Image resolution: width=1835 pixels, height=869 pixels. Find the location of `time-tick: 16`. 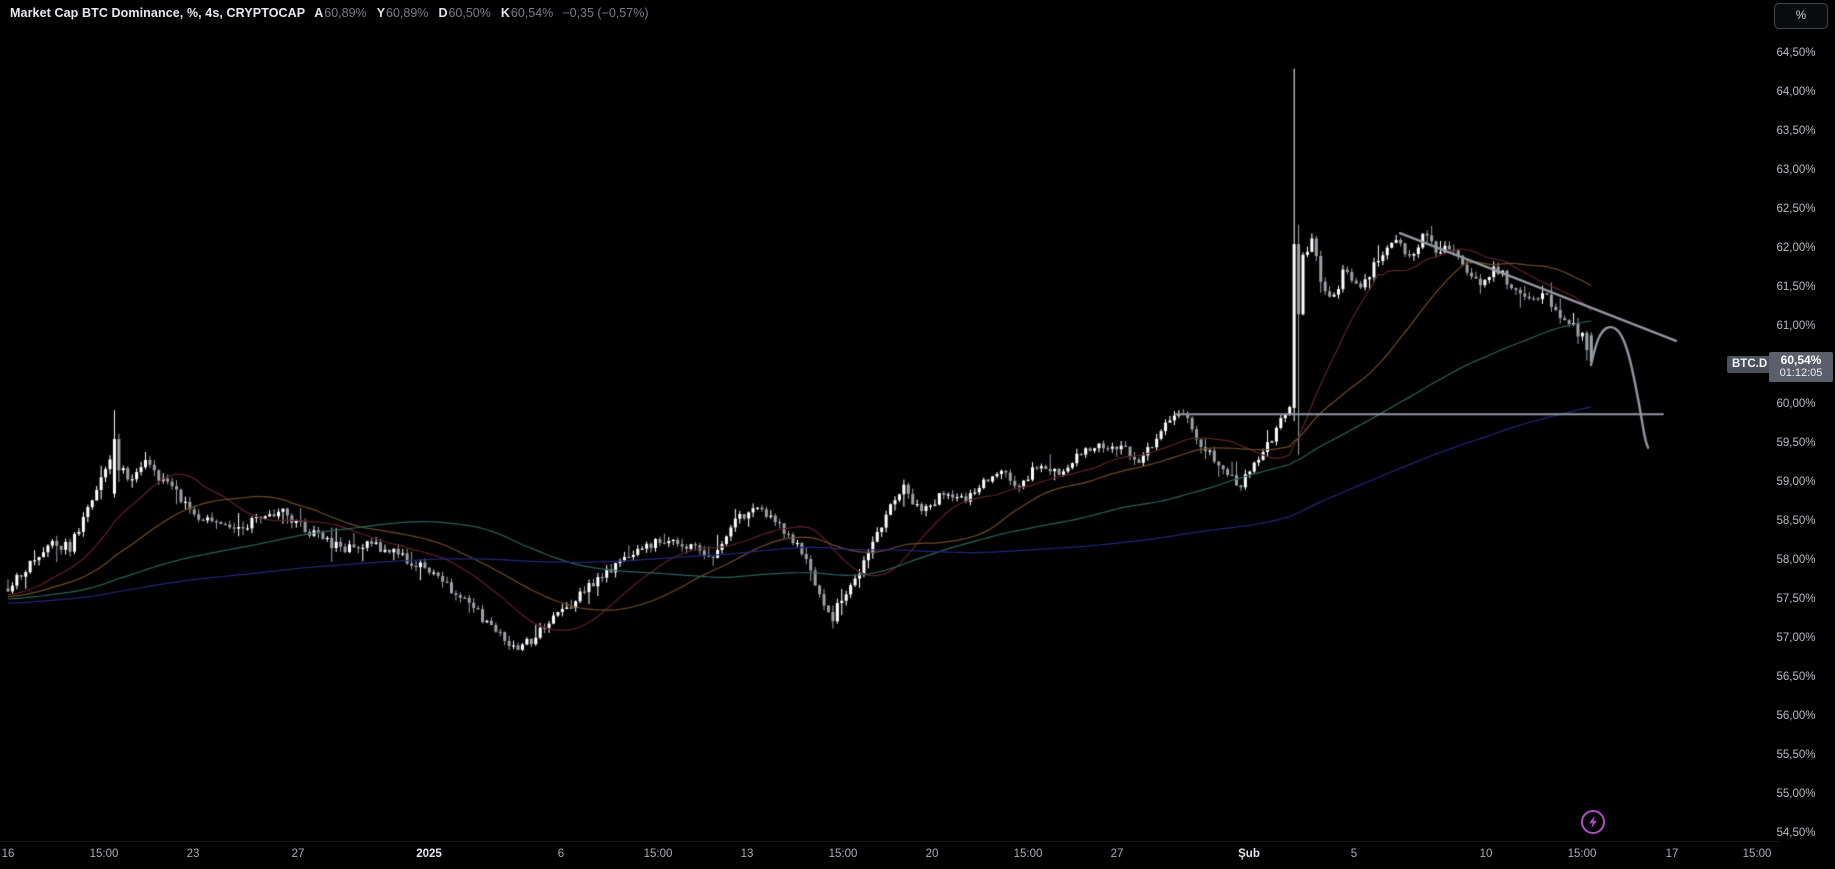

time-tick: 16 is located at coordinates (8, 854).